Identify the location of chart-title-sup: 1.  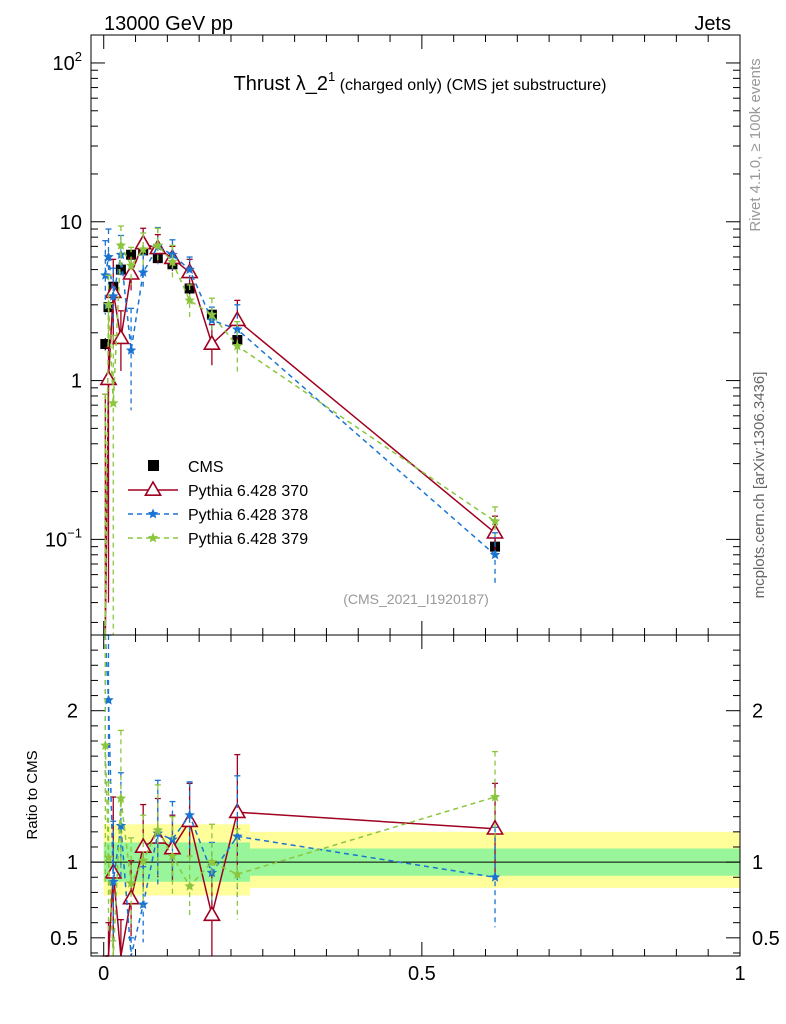
(331, 76).